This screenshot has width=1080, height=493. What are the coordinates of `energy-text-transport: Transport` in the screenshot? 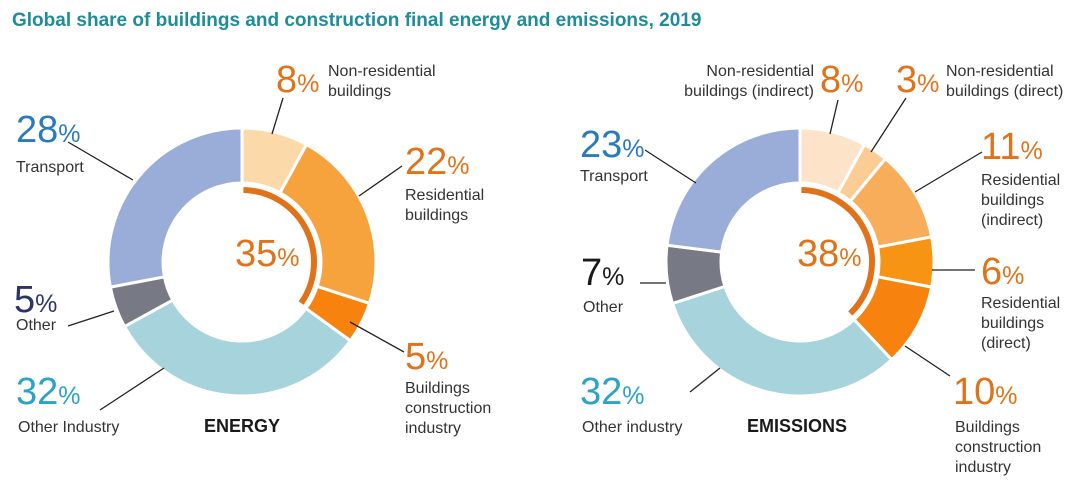 It's located at (50, 167).